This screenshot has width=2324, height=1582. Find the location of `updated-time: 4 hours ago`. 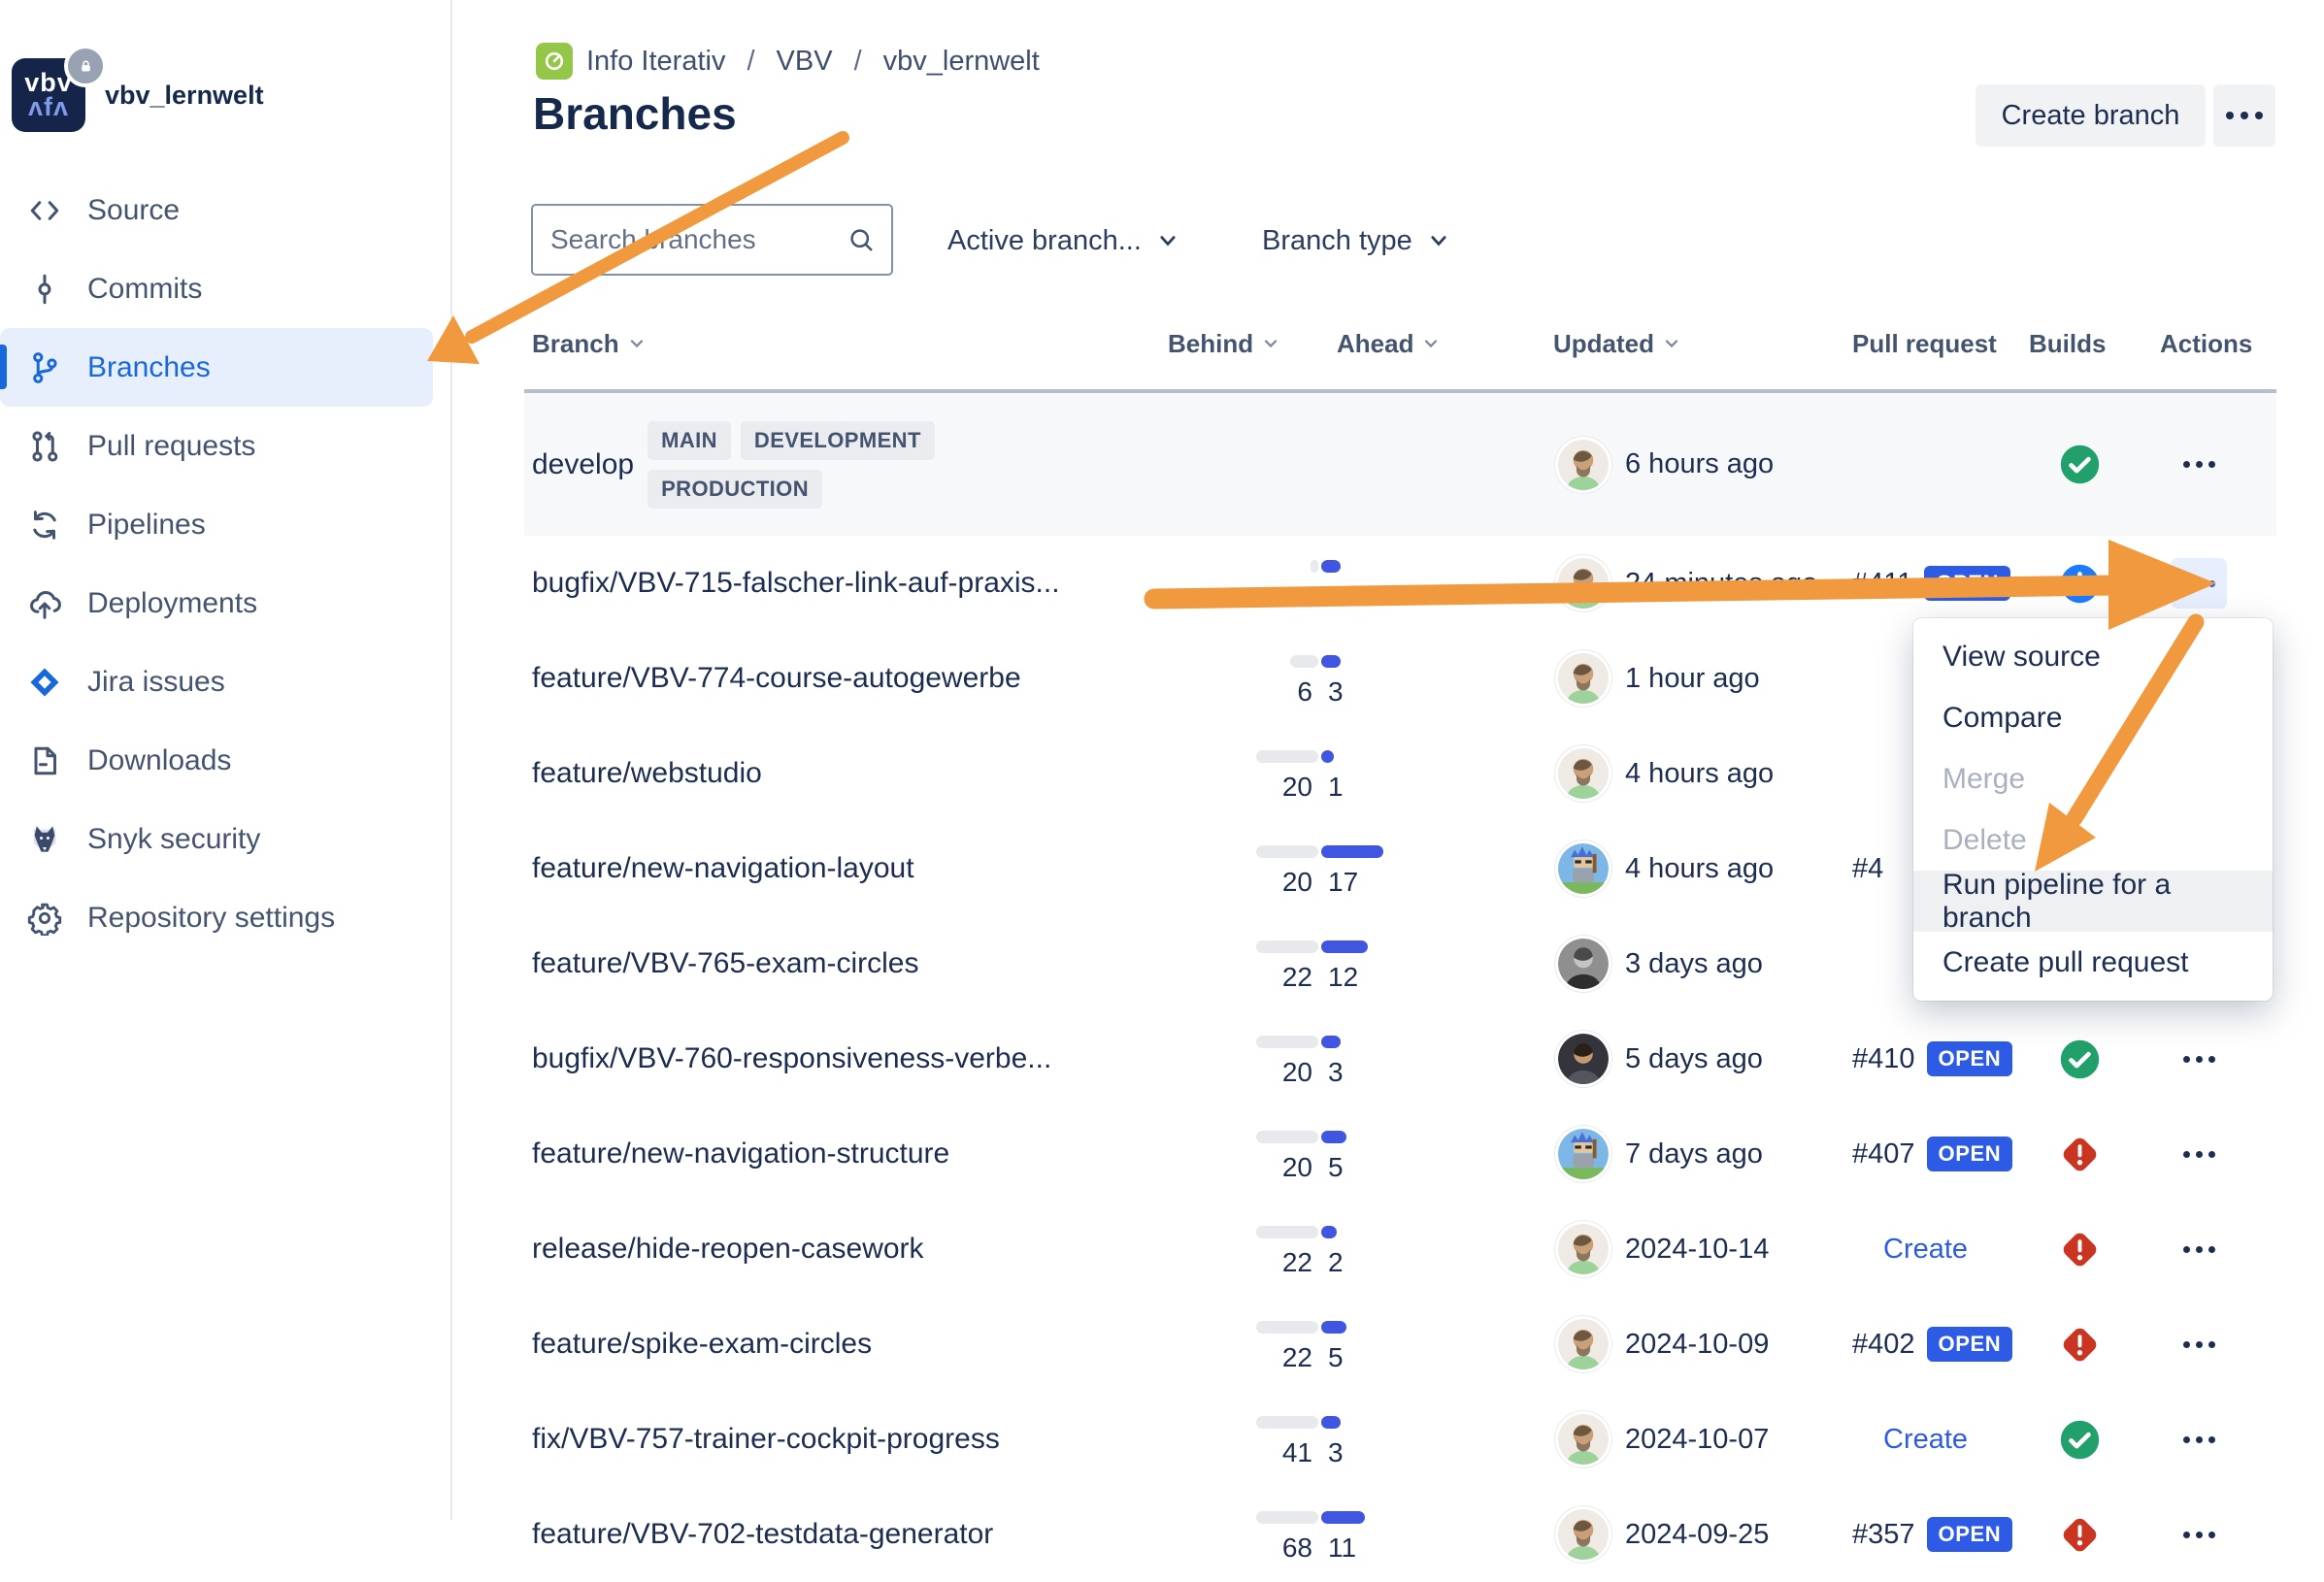

updated-time: 4 hours ago is located at coordinates (1700, 868).